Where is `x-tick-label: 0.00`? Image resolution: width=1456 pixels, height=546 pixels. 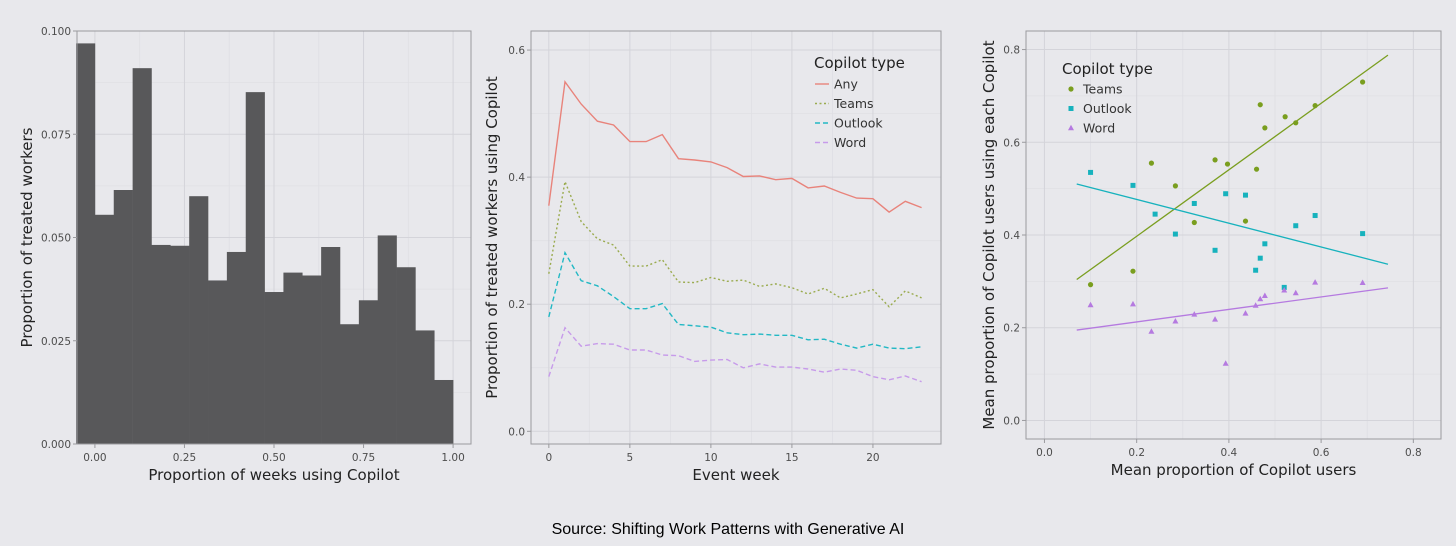 x-tick-label: 0.00 is located at coordinates (94, 458).